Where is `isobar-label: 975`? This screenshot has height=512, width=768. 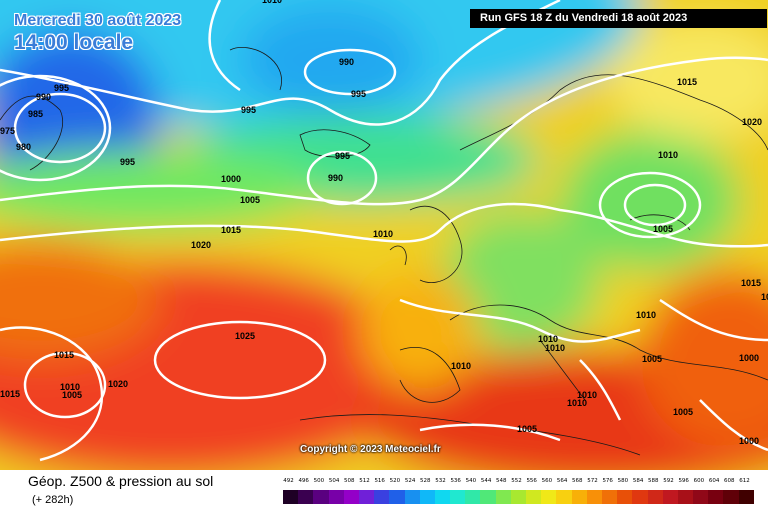 isobar-label: 975 is located at coordinates (7, 131).